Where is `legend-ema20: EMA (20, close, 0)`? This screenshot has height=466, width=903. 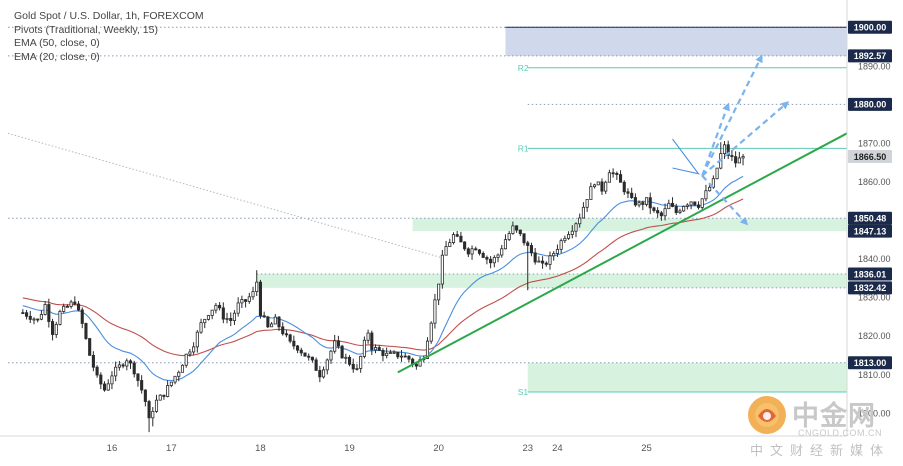
legend-ema20: EMA (20, close, 0) is located at coordinates (57, 56).